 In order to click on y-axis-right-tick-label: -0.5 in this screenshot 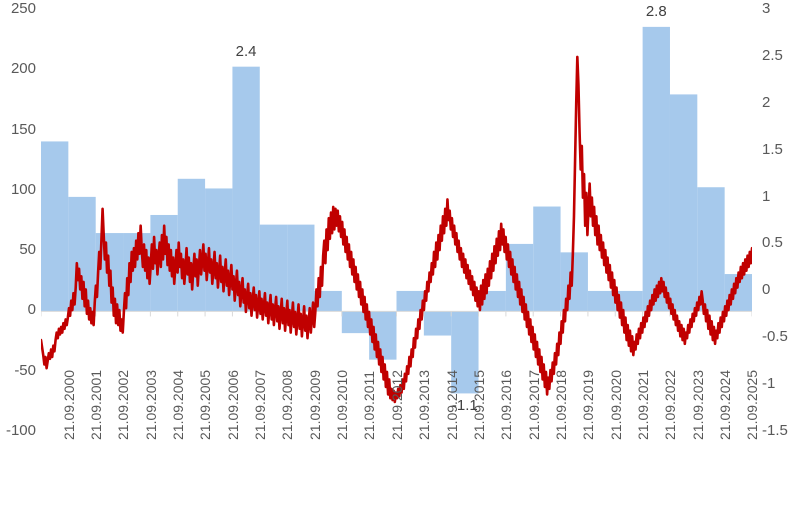, I will do `click(775, 337)`.